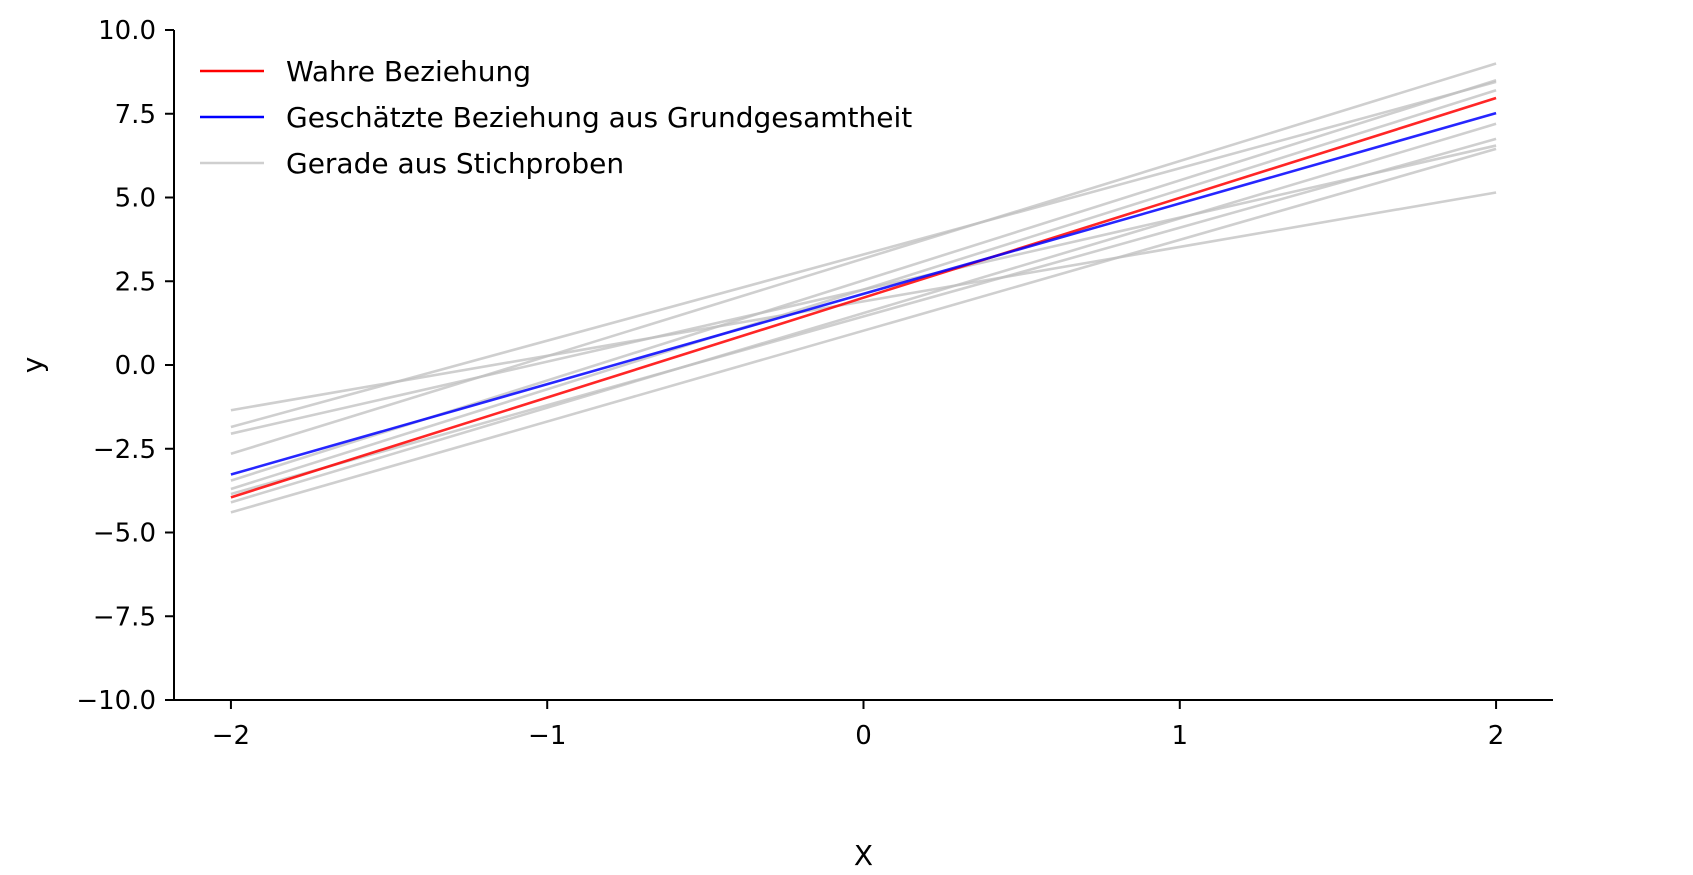 This screenshot has height=875, width=1693. I want to click on y-ticks: −10.0 −7.5 −5.0 −2.5 0.0 2.5 5.0 7.5 10.0, so click(125, 366).